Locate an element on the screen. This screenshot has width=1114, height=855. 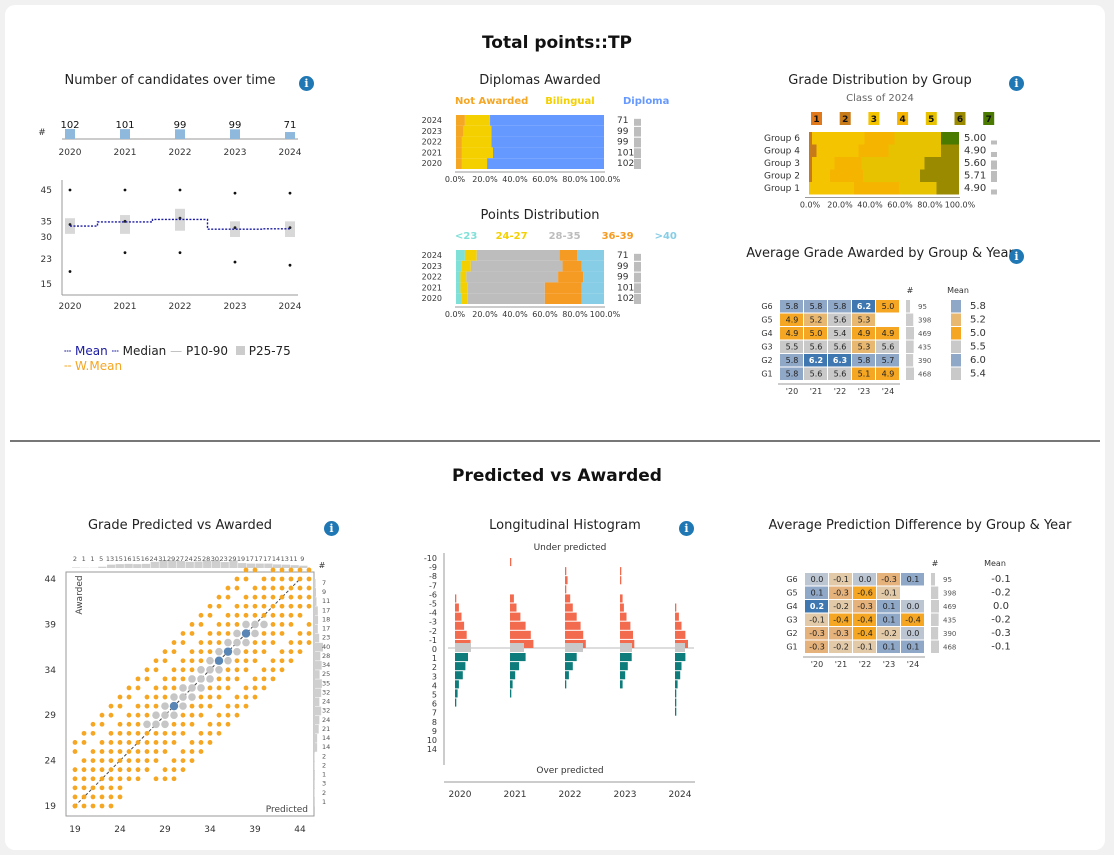
avg-grade-count: 435 is located at coordinates (924, 348).